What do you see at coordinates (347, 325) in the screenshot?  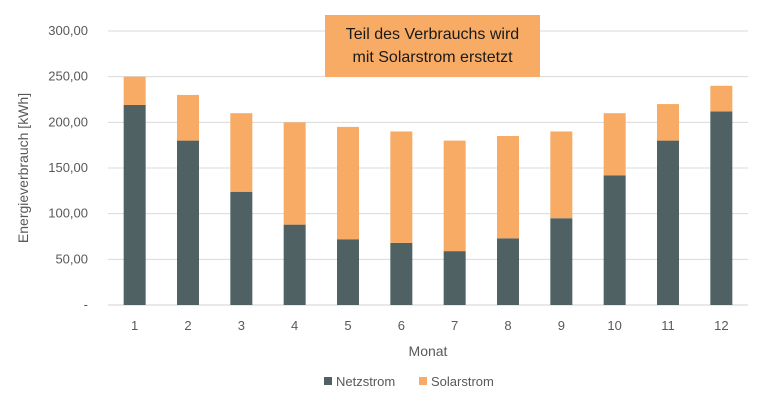 I see `x-tick-label: 5` at bounding box center [347, 325].